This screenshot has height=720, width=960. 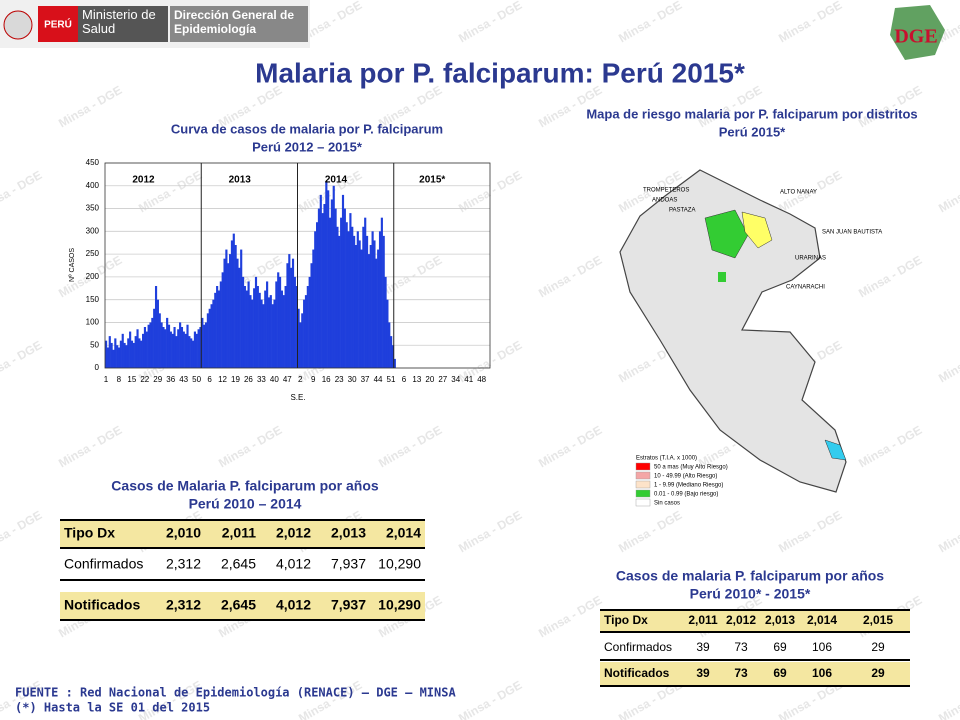 What do you see at coordinates (93, 208) in the screenshot?
I see `y-tick-label: 350` at bounding box center [93, 208].